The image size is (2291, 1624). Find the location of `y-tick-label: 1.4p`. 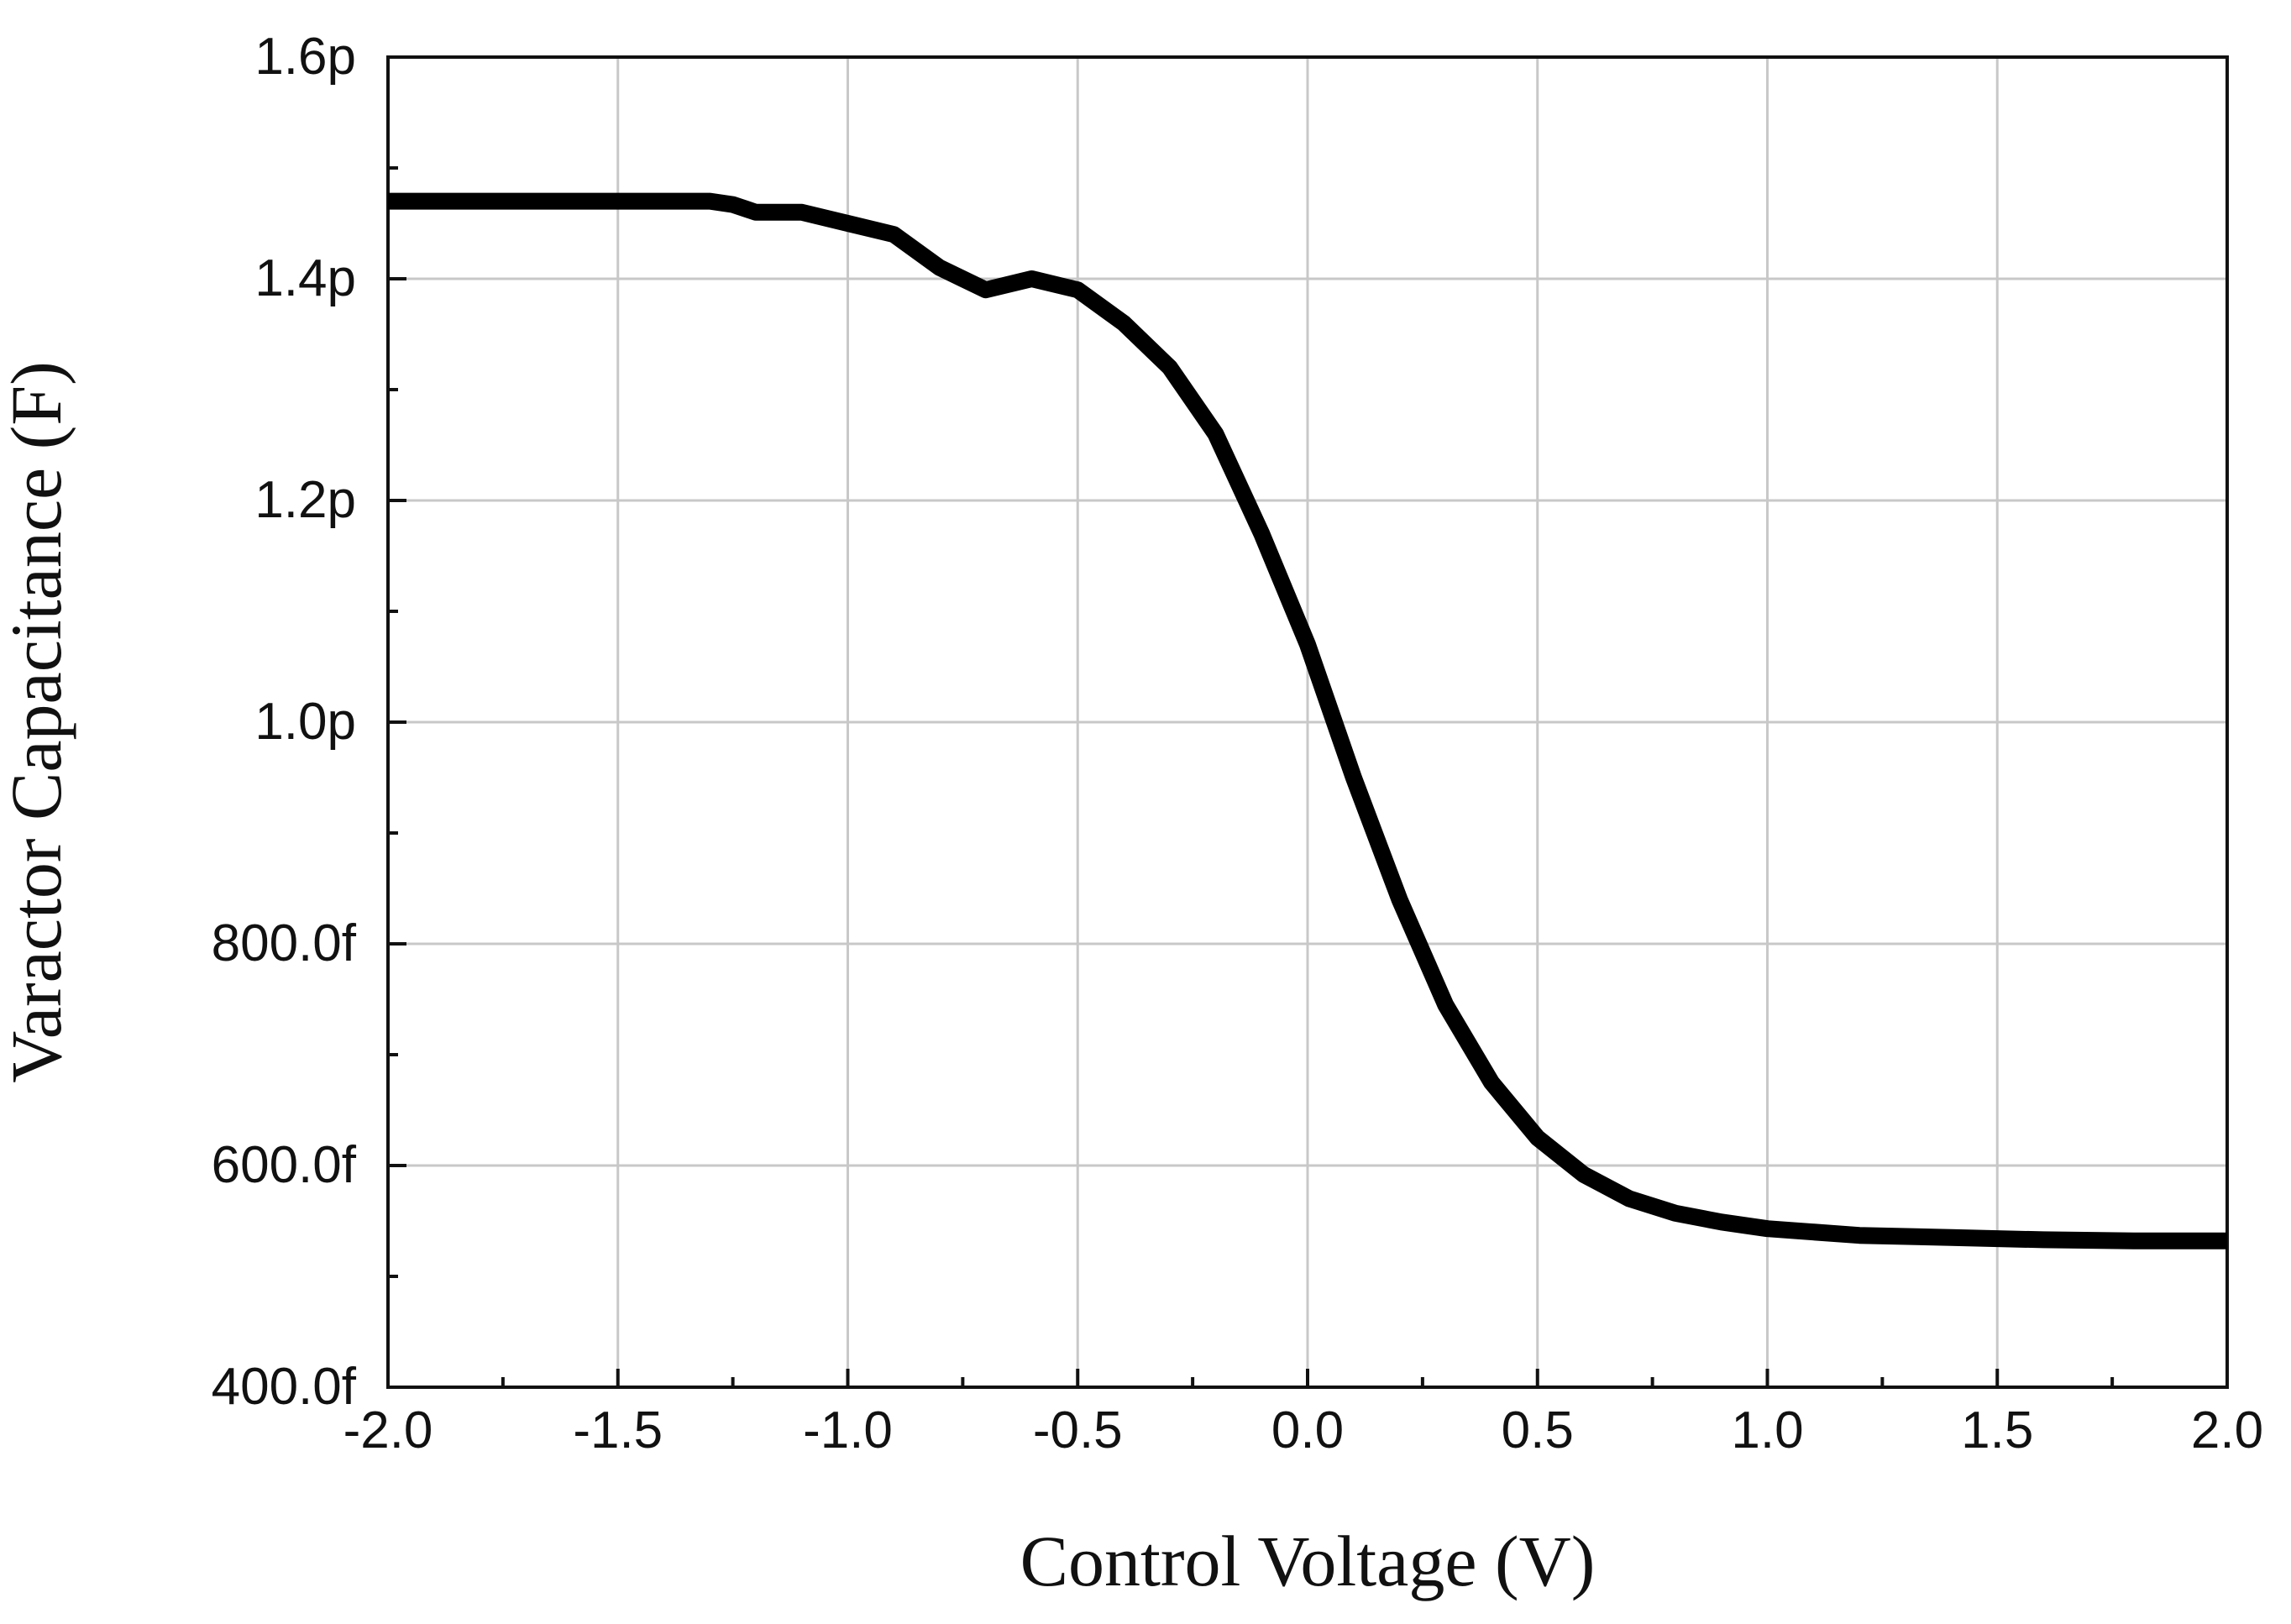

y-tick-label: 1.4p is located at coordinates (305, 278).